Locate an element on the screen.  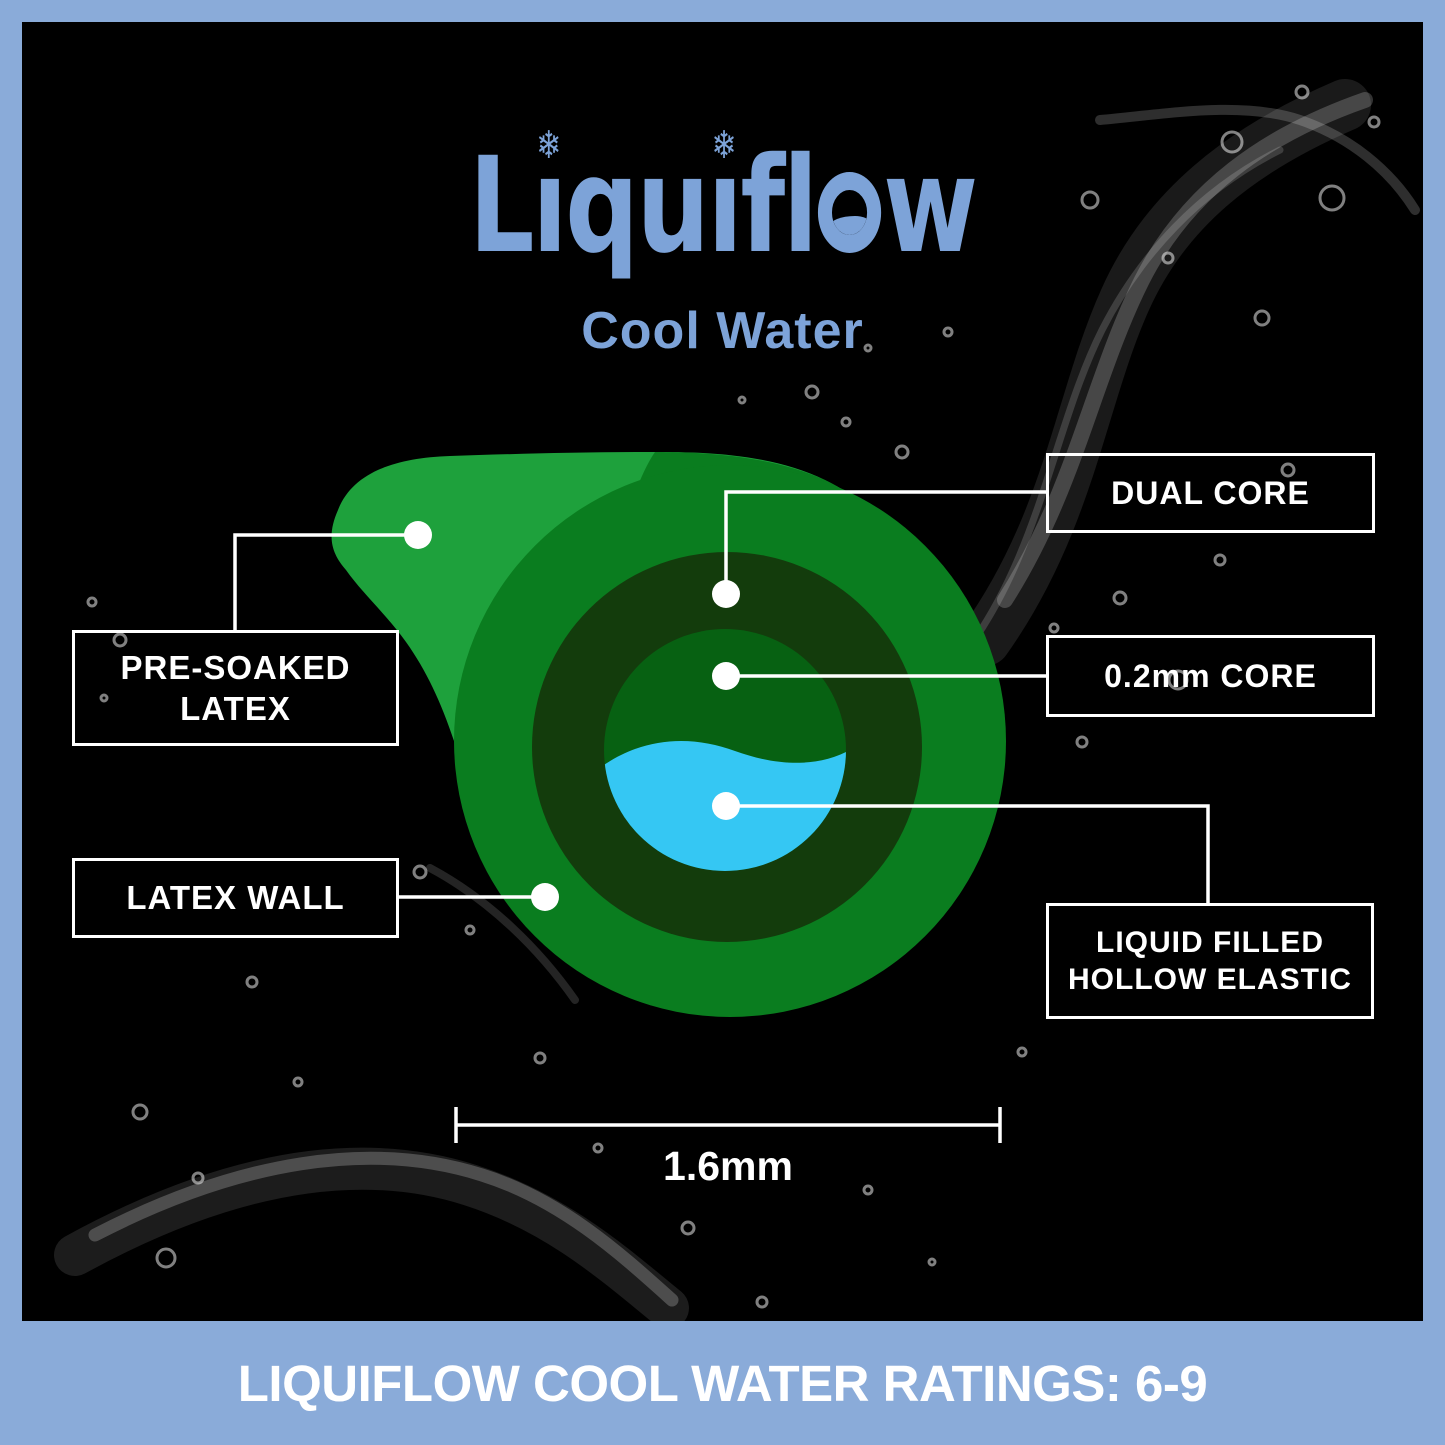
ratings-banner: LIQUIFLOW COOL WATER RATINGS: 6-9 is located at coordinates (722, 1383).